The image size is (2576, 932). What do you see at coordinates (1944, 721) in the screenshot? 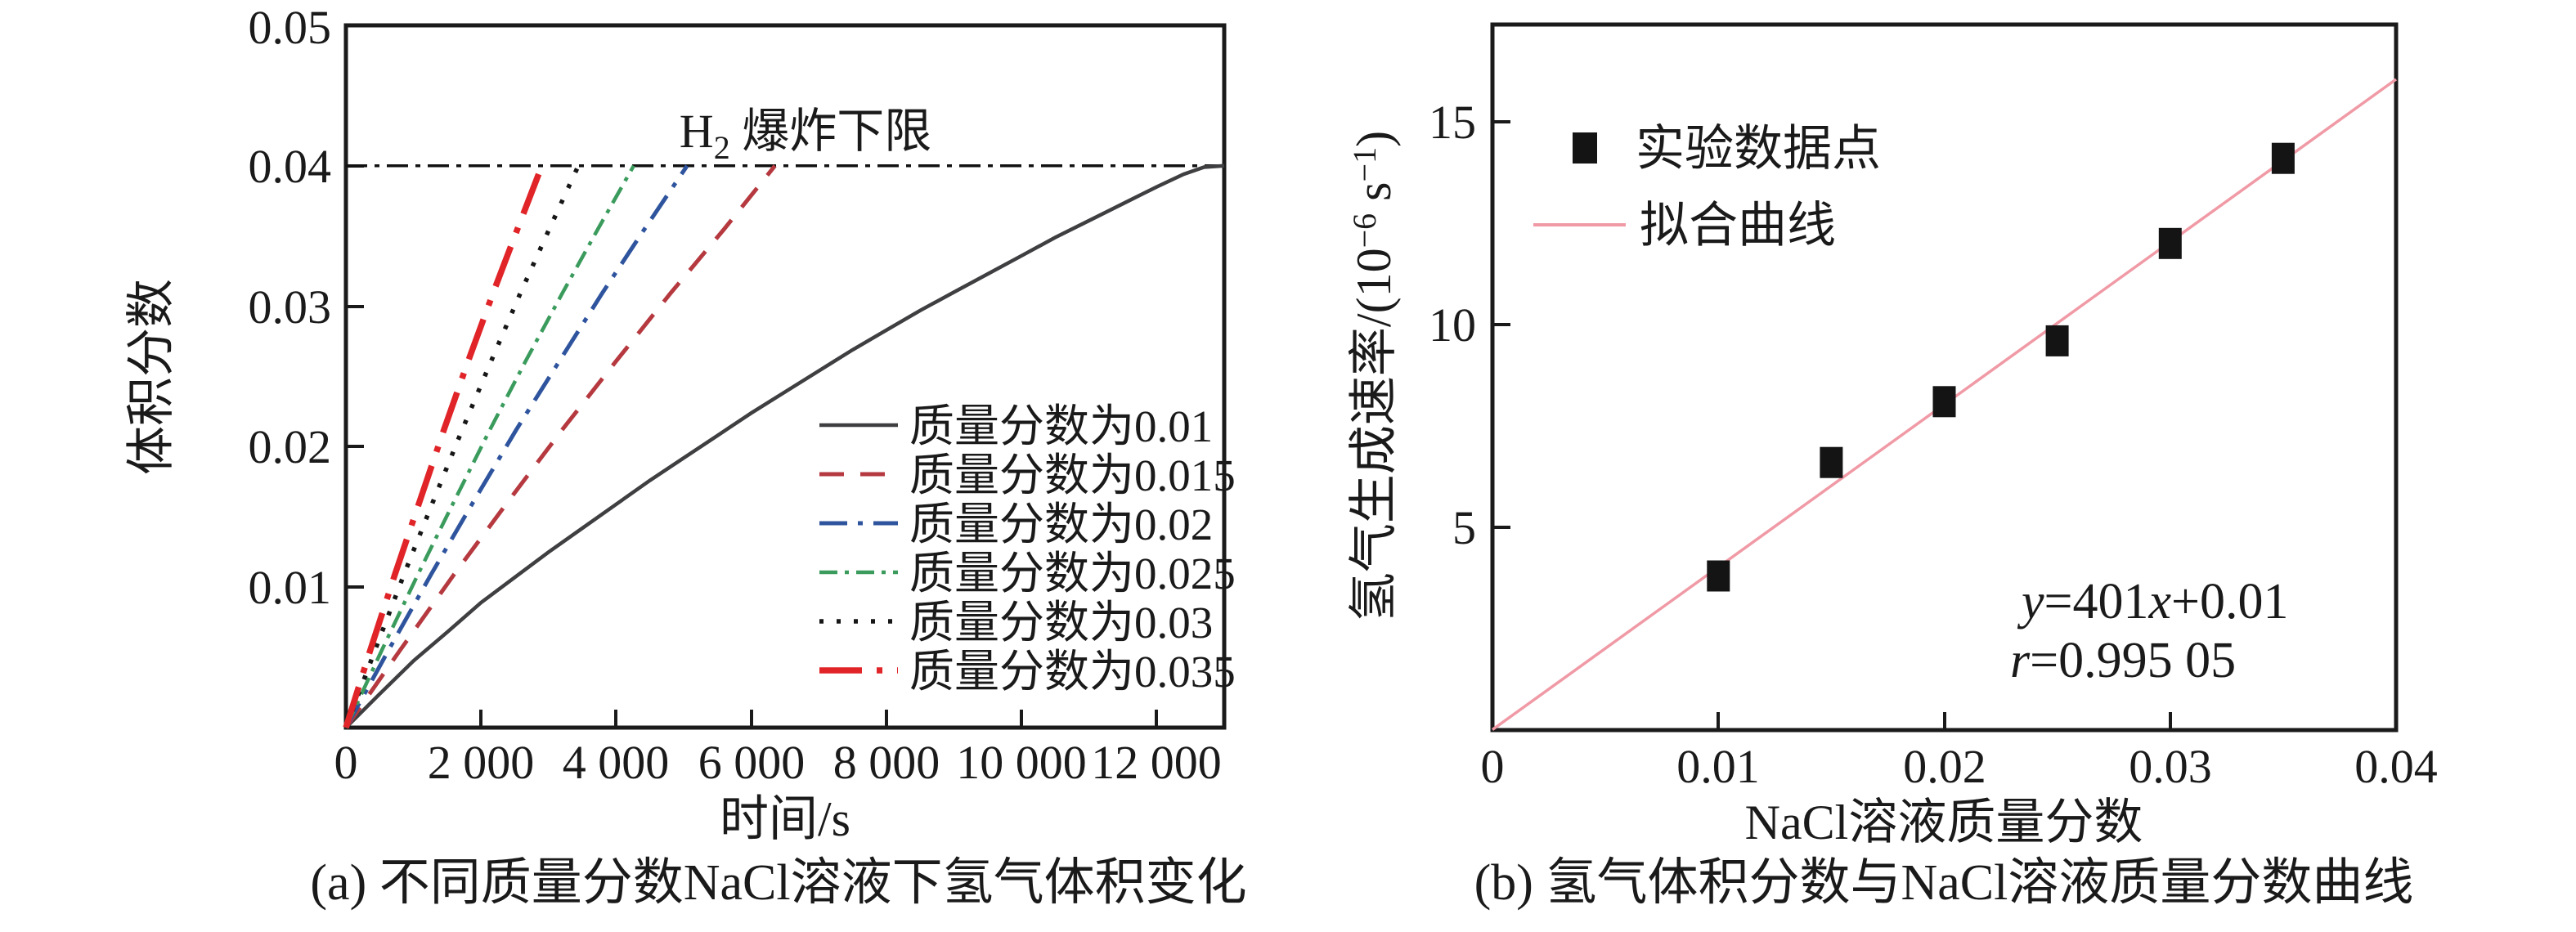
I see `panel-b-x-ticks` at bounding box center [1944, 721].